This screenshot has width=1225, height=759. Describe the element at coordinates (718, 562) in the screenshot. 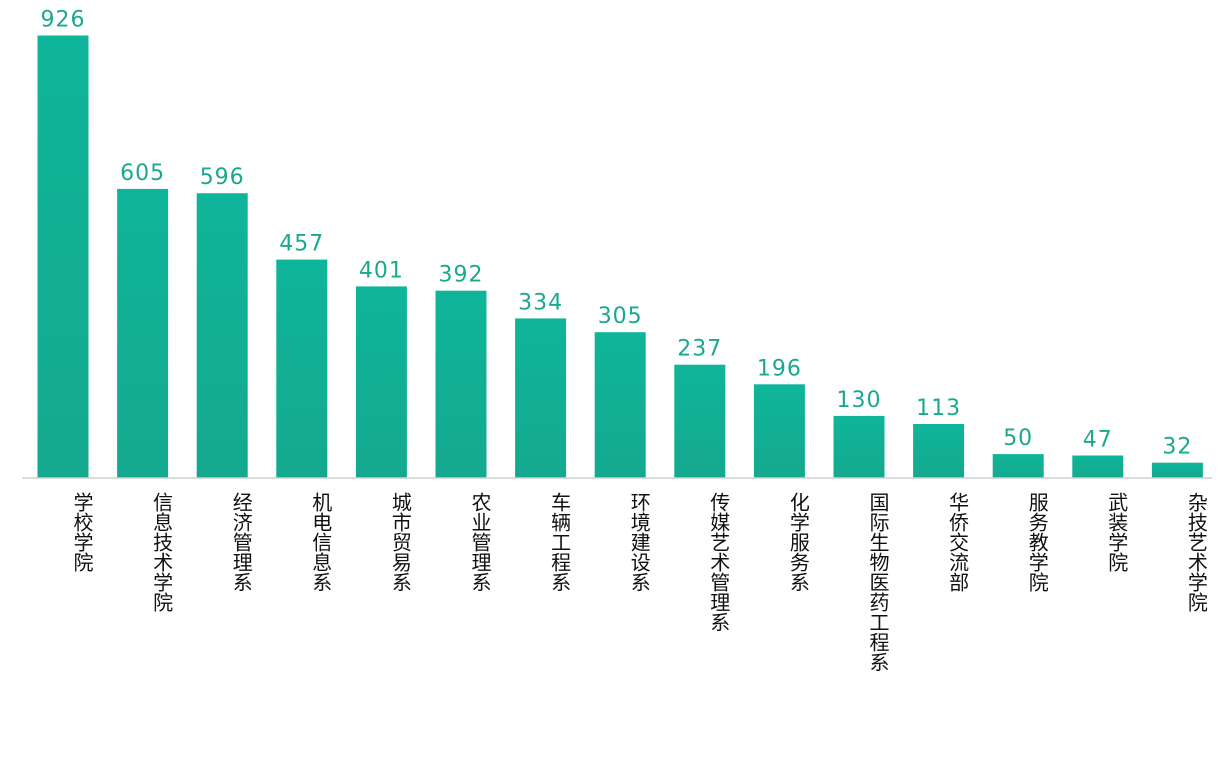

I see `category-label-9: 传媒艺术管理系` at that location.